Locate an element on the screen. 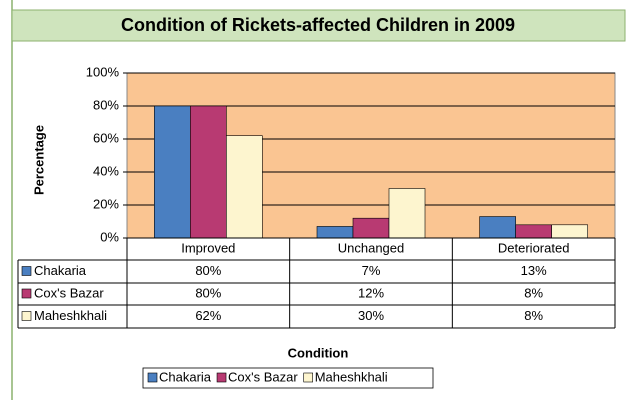  y-tick-label: 0% is located at coordinates (109, 236).